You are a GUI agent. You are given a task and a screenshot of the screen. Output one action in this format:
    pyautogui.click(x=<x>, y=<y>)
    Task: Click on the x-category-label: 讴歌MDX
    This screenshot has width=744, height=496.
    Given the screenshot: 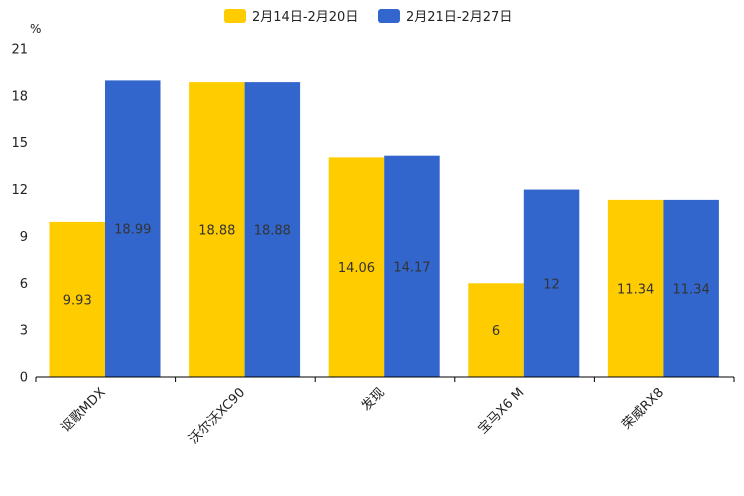 What is the action you would take?
    pyautogui.click(x=83, y=410)
    